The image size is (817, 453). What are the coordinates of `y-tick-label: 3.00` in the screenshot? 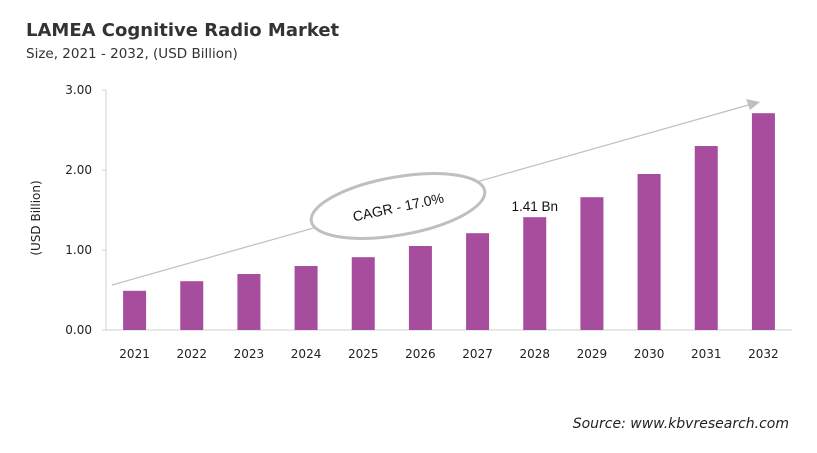 It's located at (78, 90).